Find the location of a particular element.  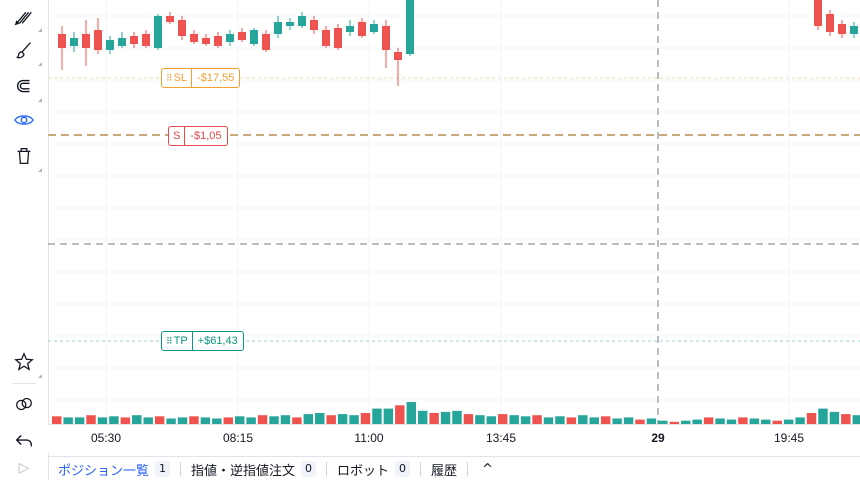

tab-positions: ポジション一覧 1 is located at coordinates (114, 469).